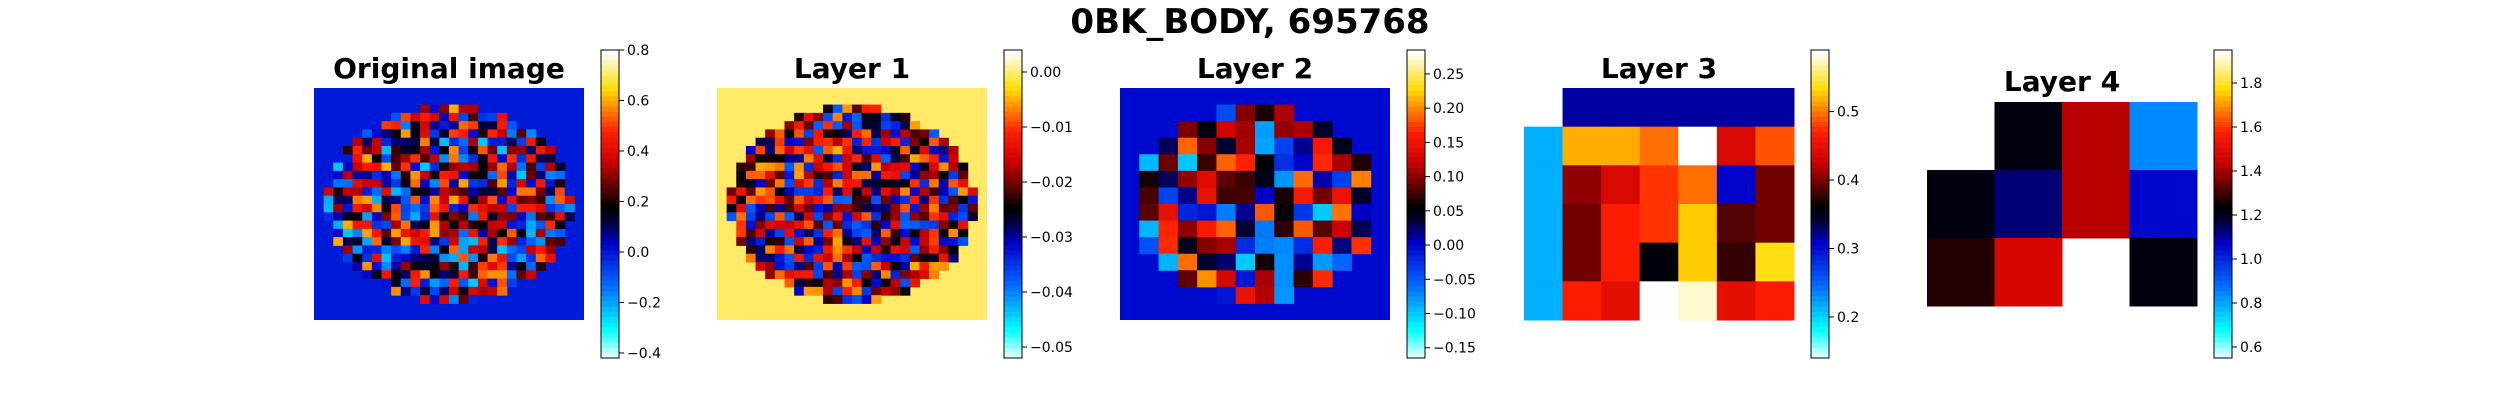 Image resolution: width=2500 pixels, height=400 pixels. What do you see at coordinates (2251, 304) in the screenshot?
I see `colorbar-tick-label: 0.8` at bounding box center [2251, 304].